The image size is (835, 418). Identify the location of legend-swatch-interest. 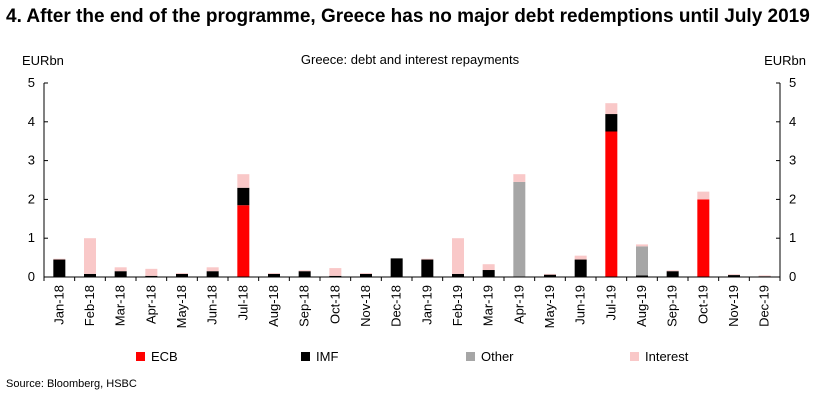
(634, 356).